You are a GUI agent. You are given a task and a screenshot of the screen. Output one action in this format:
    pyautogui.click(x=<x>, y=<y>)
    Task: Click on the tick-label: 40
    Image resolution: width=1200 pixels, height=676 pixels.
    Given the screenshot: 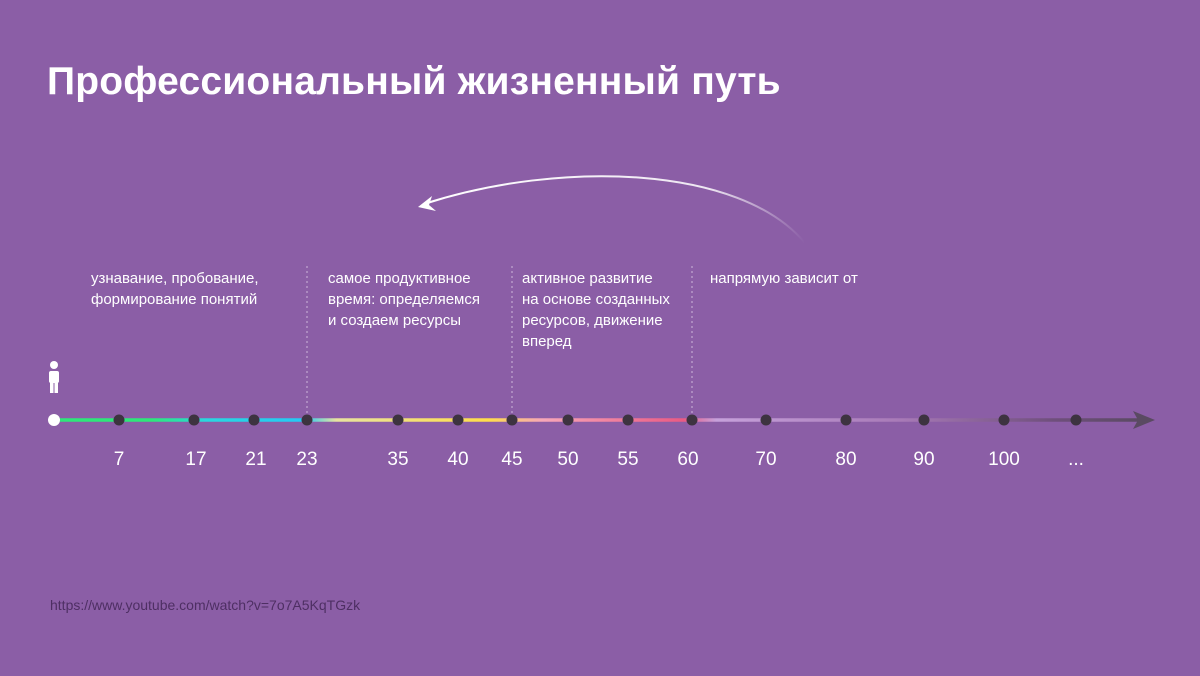 What is the action you would take?
    pyautogui.click(x=458, y=459)
    